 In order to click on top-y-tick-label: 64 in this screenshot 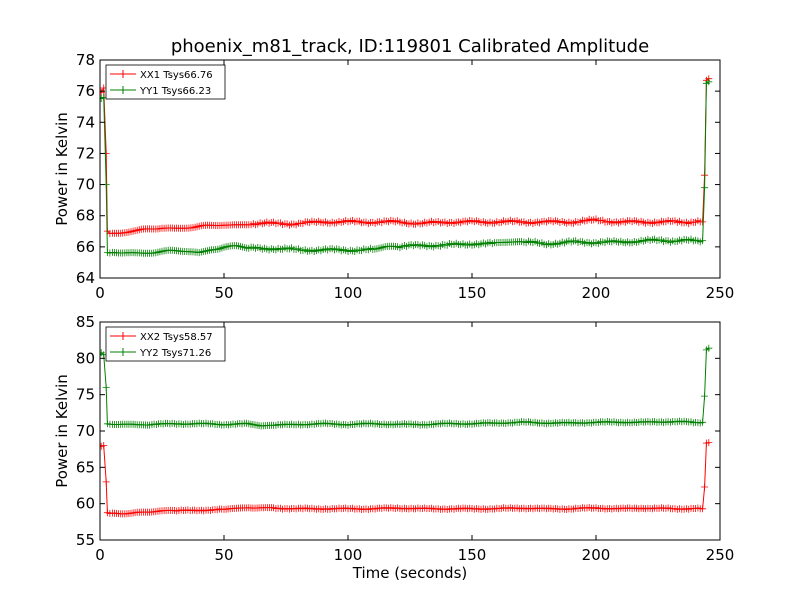, I will do `click(85, 278)`.